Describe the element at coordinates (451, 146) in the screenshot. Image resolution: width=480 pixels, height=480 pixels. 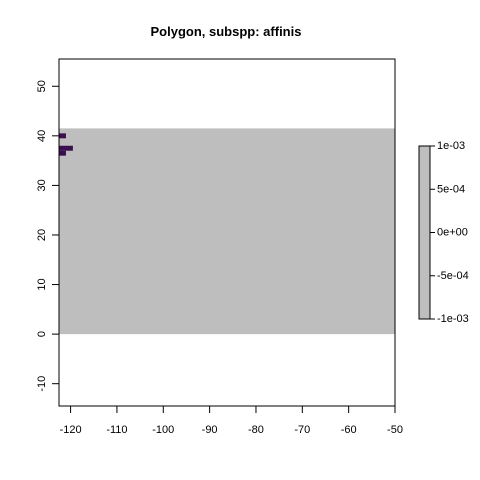
I see `legend-tick-label: 1e-03` at that location.